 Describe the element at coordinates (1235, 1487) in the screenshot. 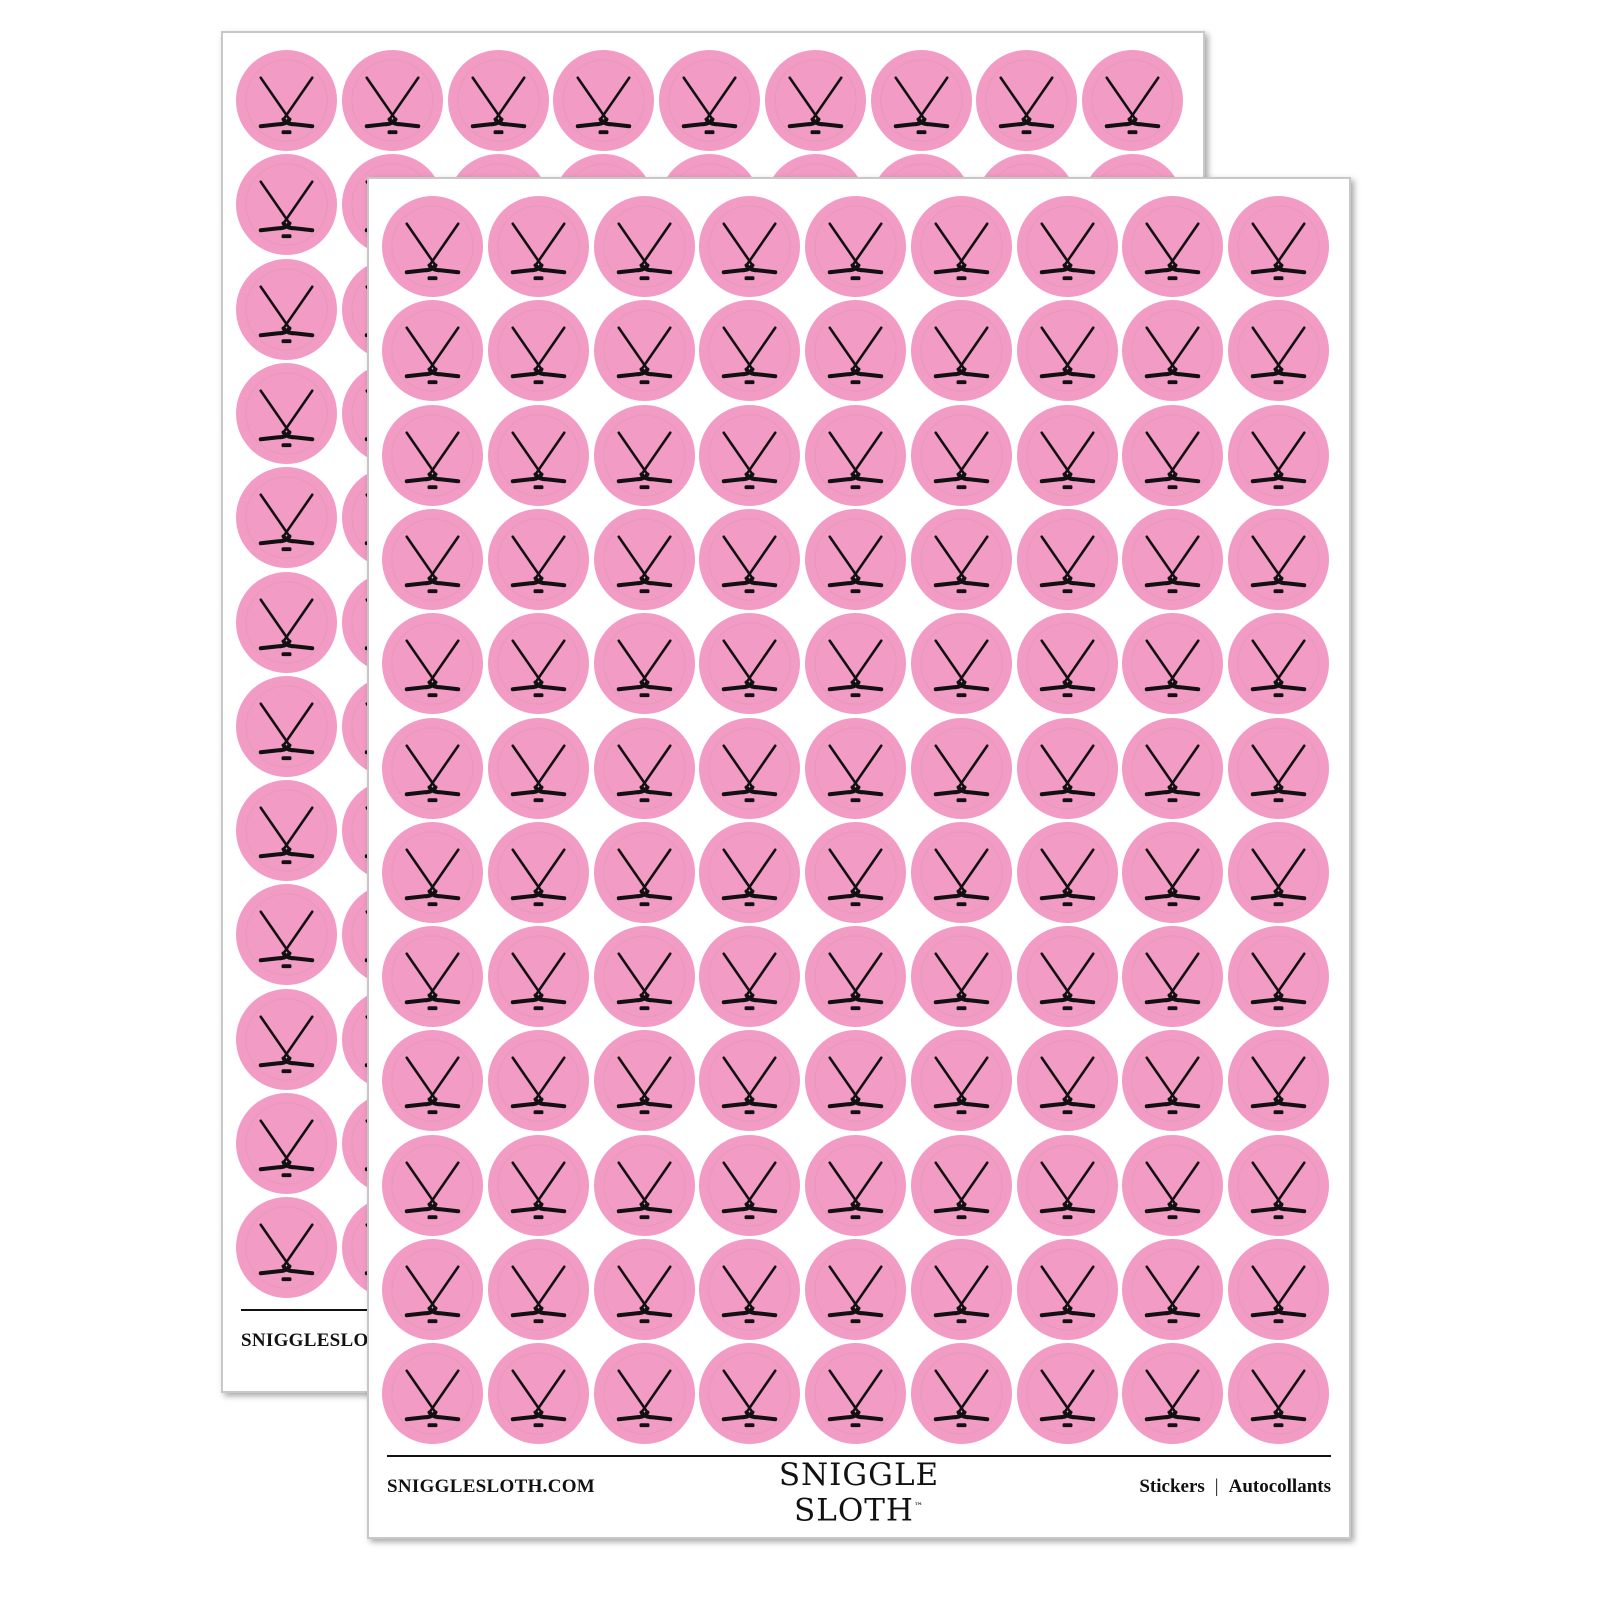

I see `product-tags: Stickers | Autocollants` at that location.